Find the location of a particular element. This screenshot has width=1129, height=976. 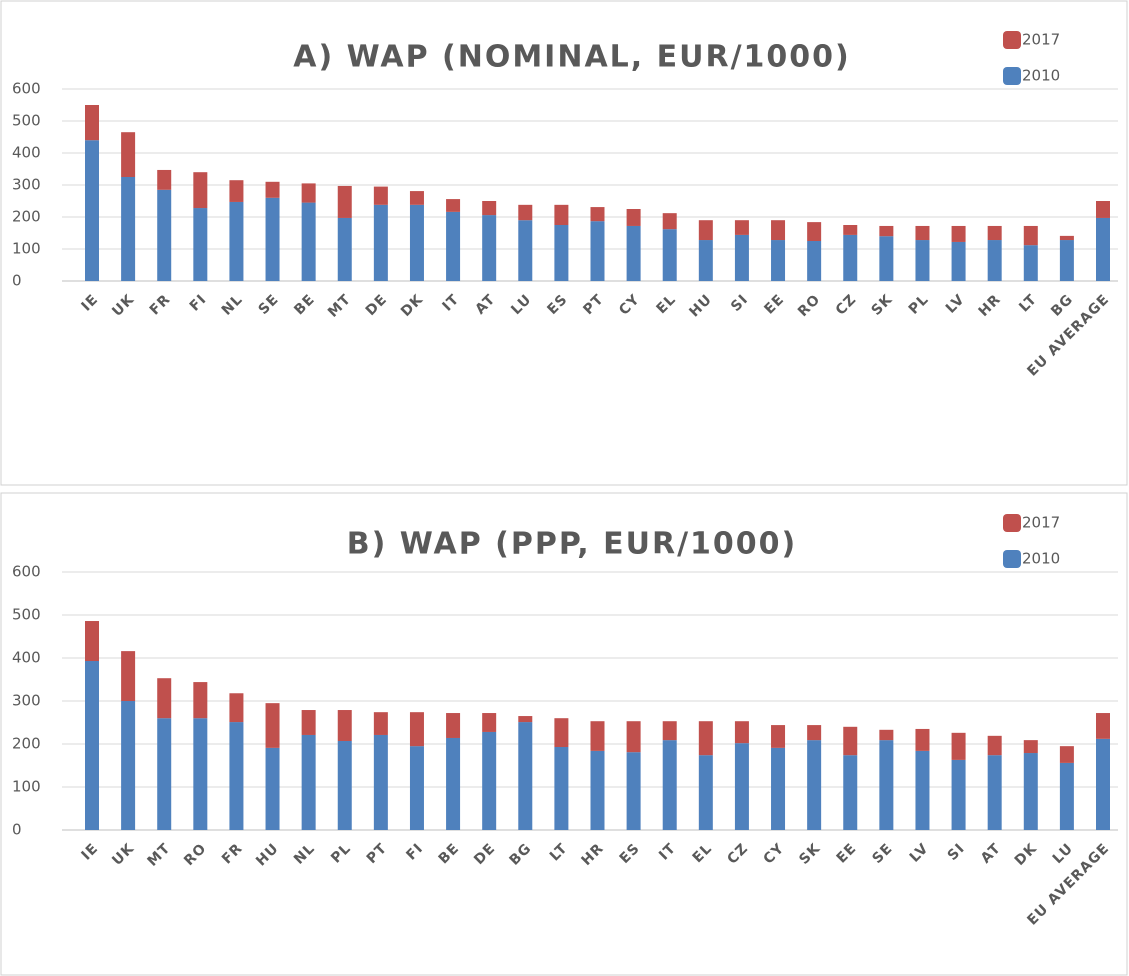

chart-title: B) WAP (PPP, EUR/1000) is located at coordinates (572, 544).